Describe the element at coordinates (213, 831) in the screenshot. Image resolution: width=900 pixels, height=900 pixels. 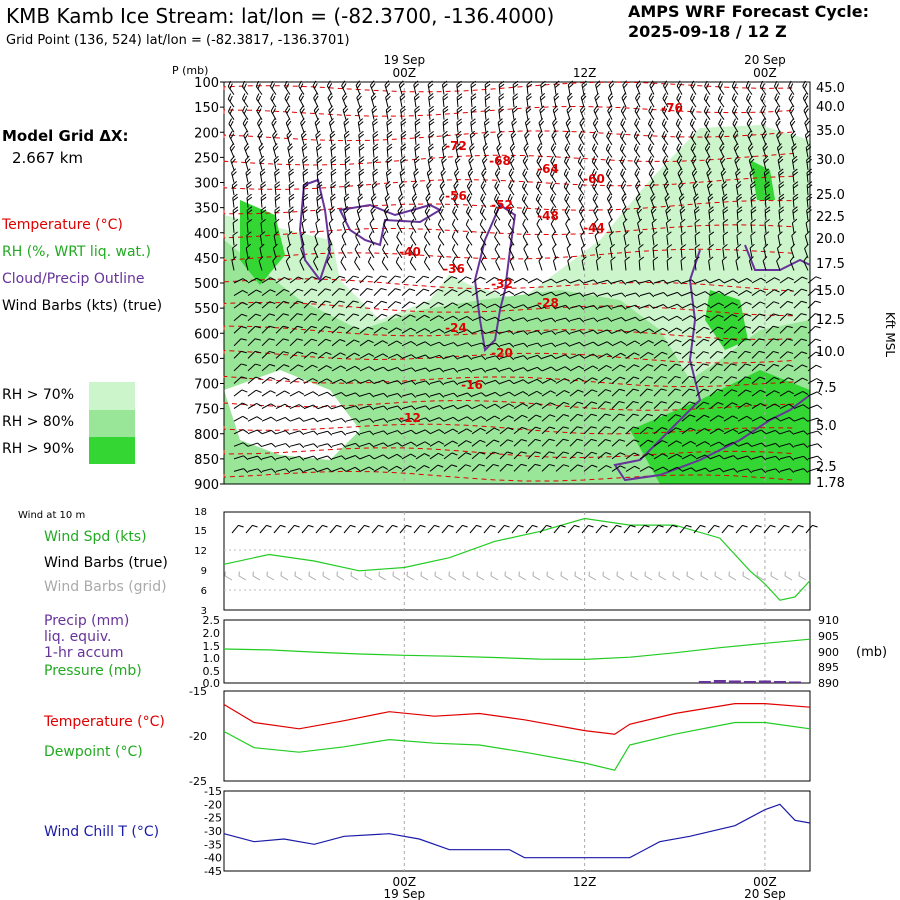
I see `windchill-tick-label: -30` at that location.